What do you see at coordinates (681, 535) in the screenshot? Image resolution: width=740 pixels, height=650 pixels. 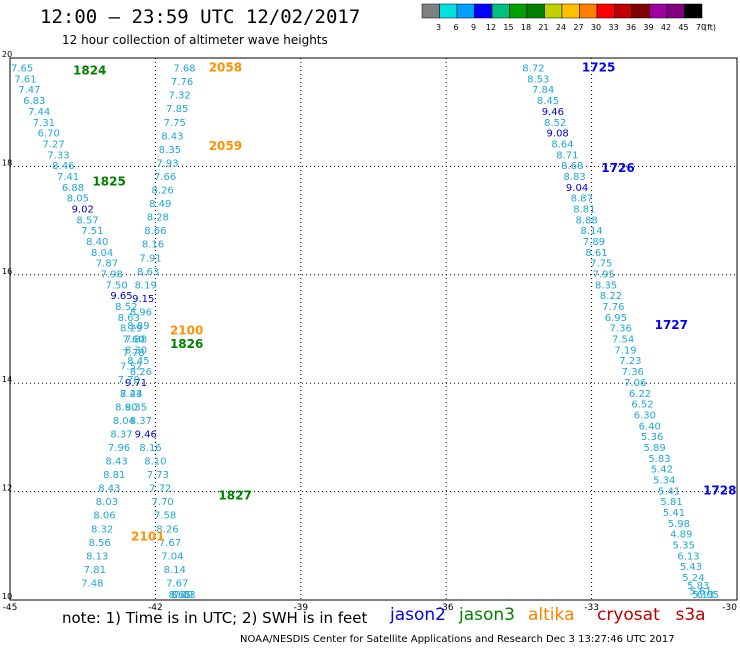 I see `wave-height-value: 4.89` at bounding box center [681, 535].